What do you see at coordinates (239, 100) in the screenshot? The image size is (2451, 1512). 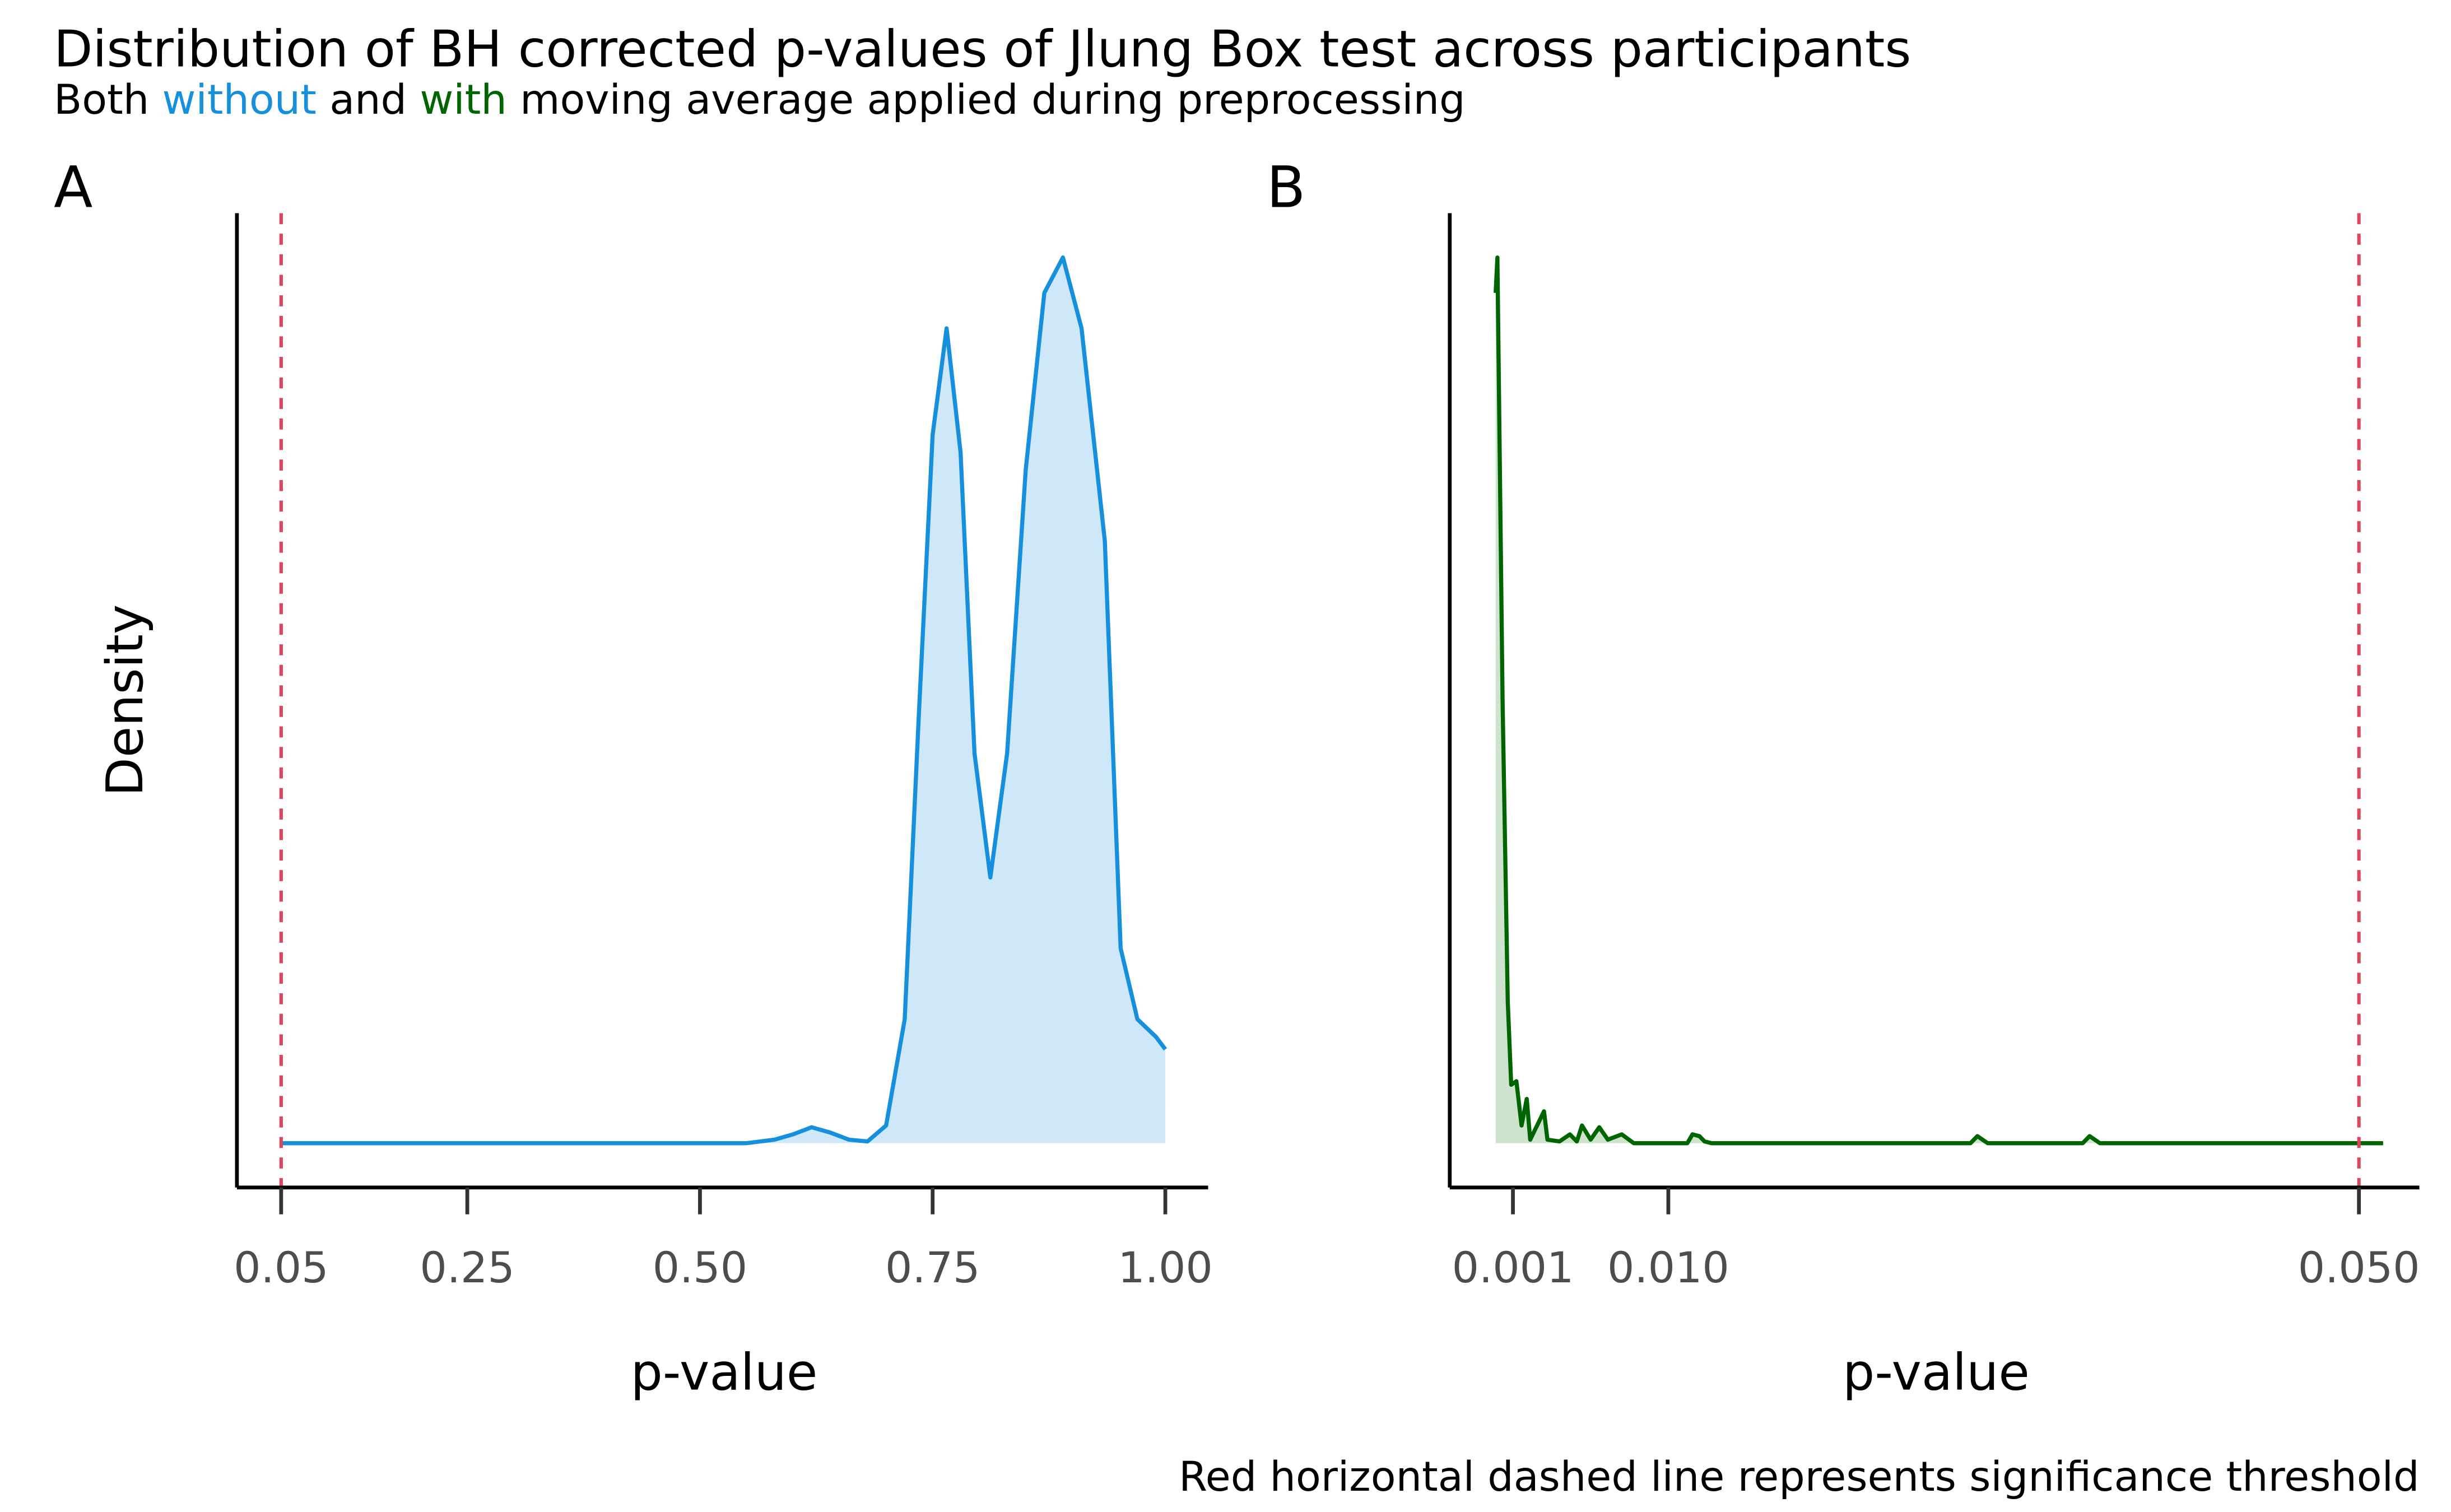 I see `subtitle-part: without` at bounding box center [239, 100].